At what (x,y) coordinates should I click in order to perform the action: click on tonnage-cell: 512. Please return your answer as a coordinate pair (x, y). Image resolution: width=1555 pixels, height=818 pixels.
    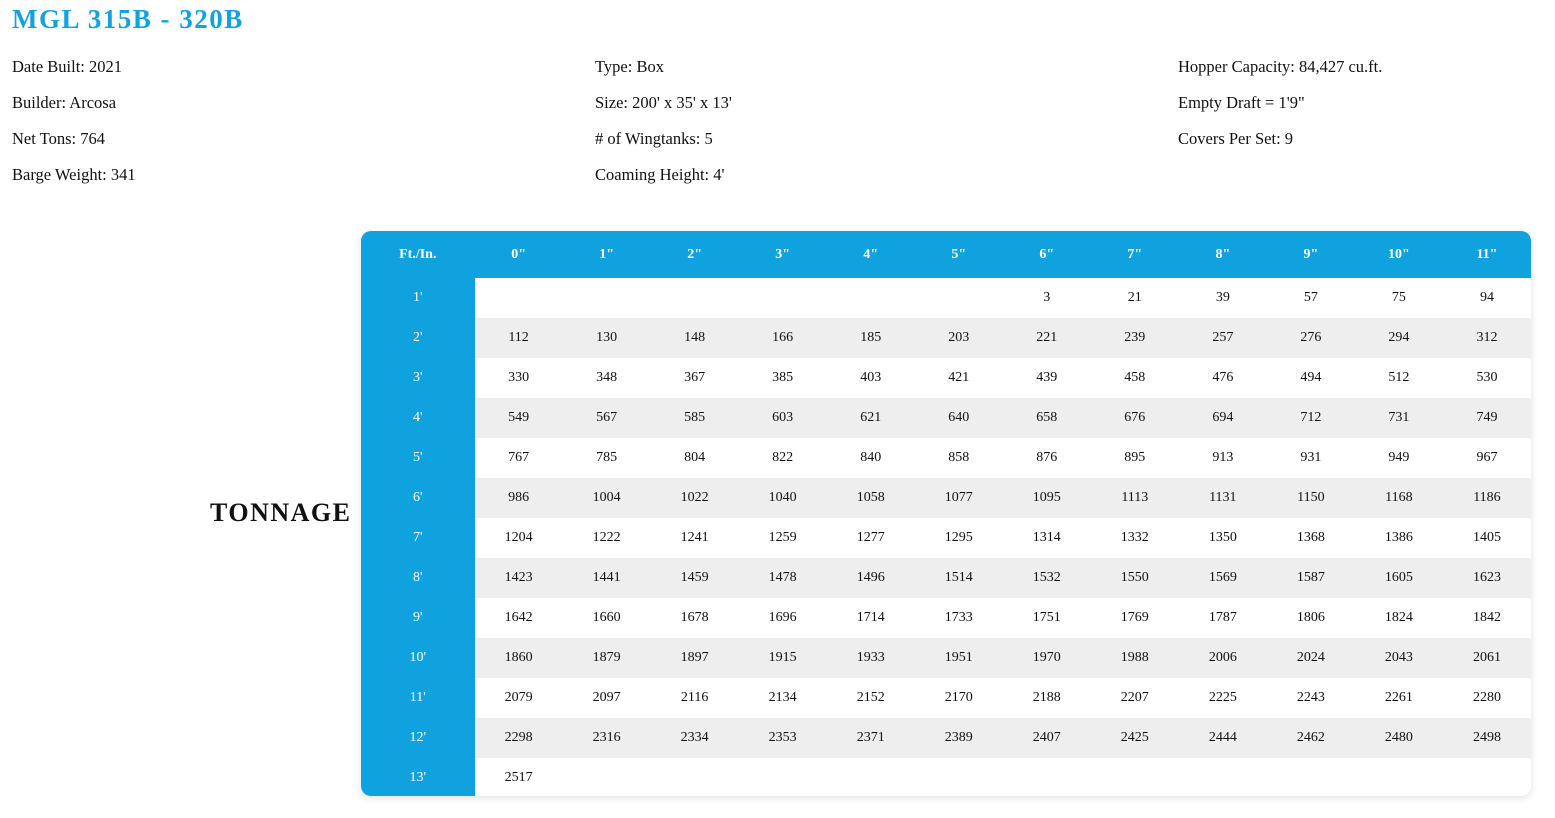
    Looking at the image, I should click on (1399, 377).